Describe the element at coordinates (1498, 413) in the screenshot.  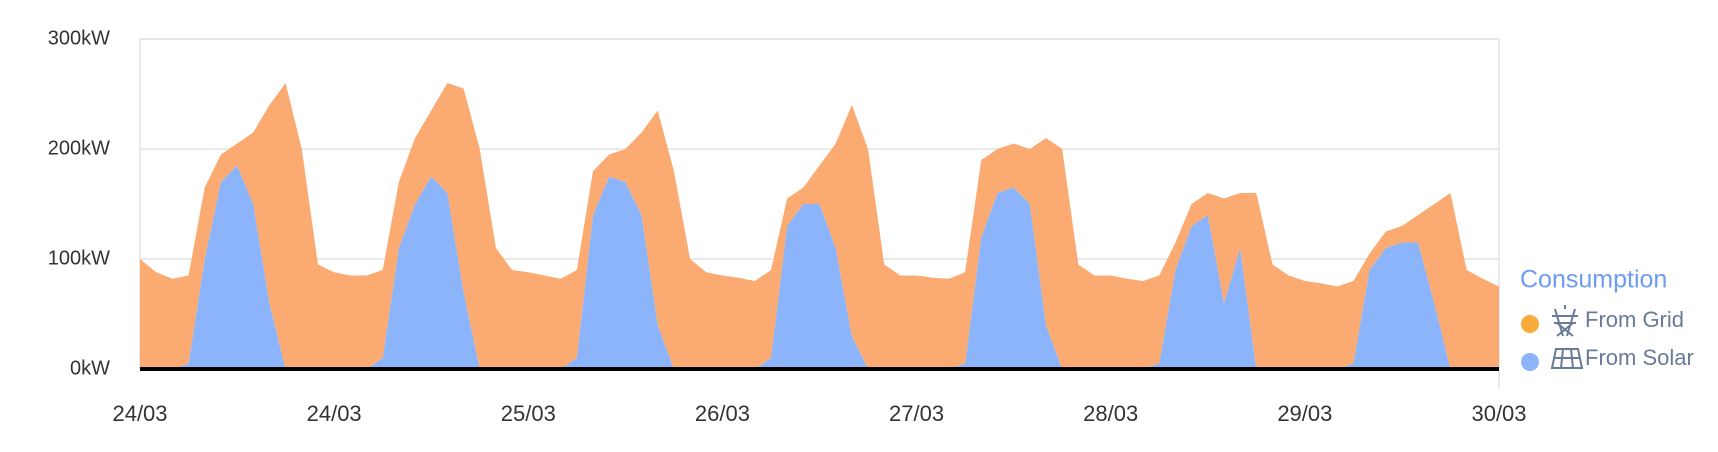
I see `x-tick-label: 30/03` at that location.